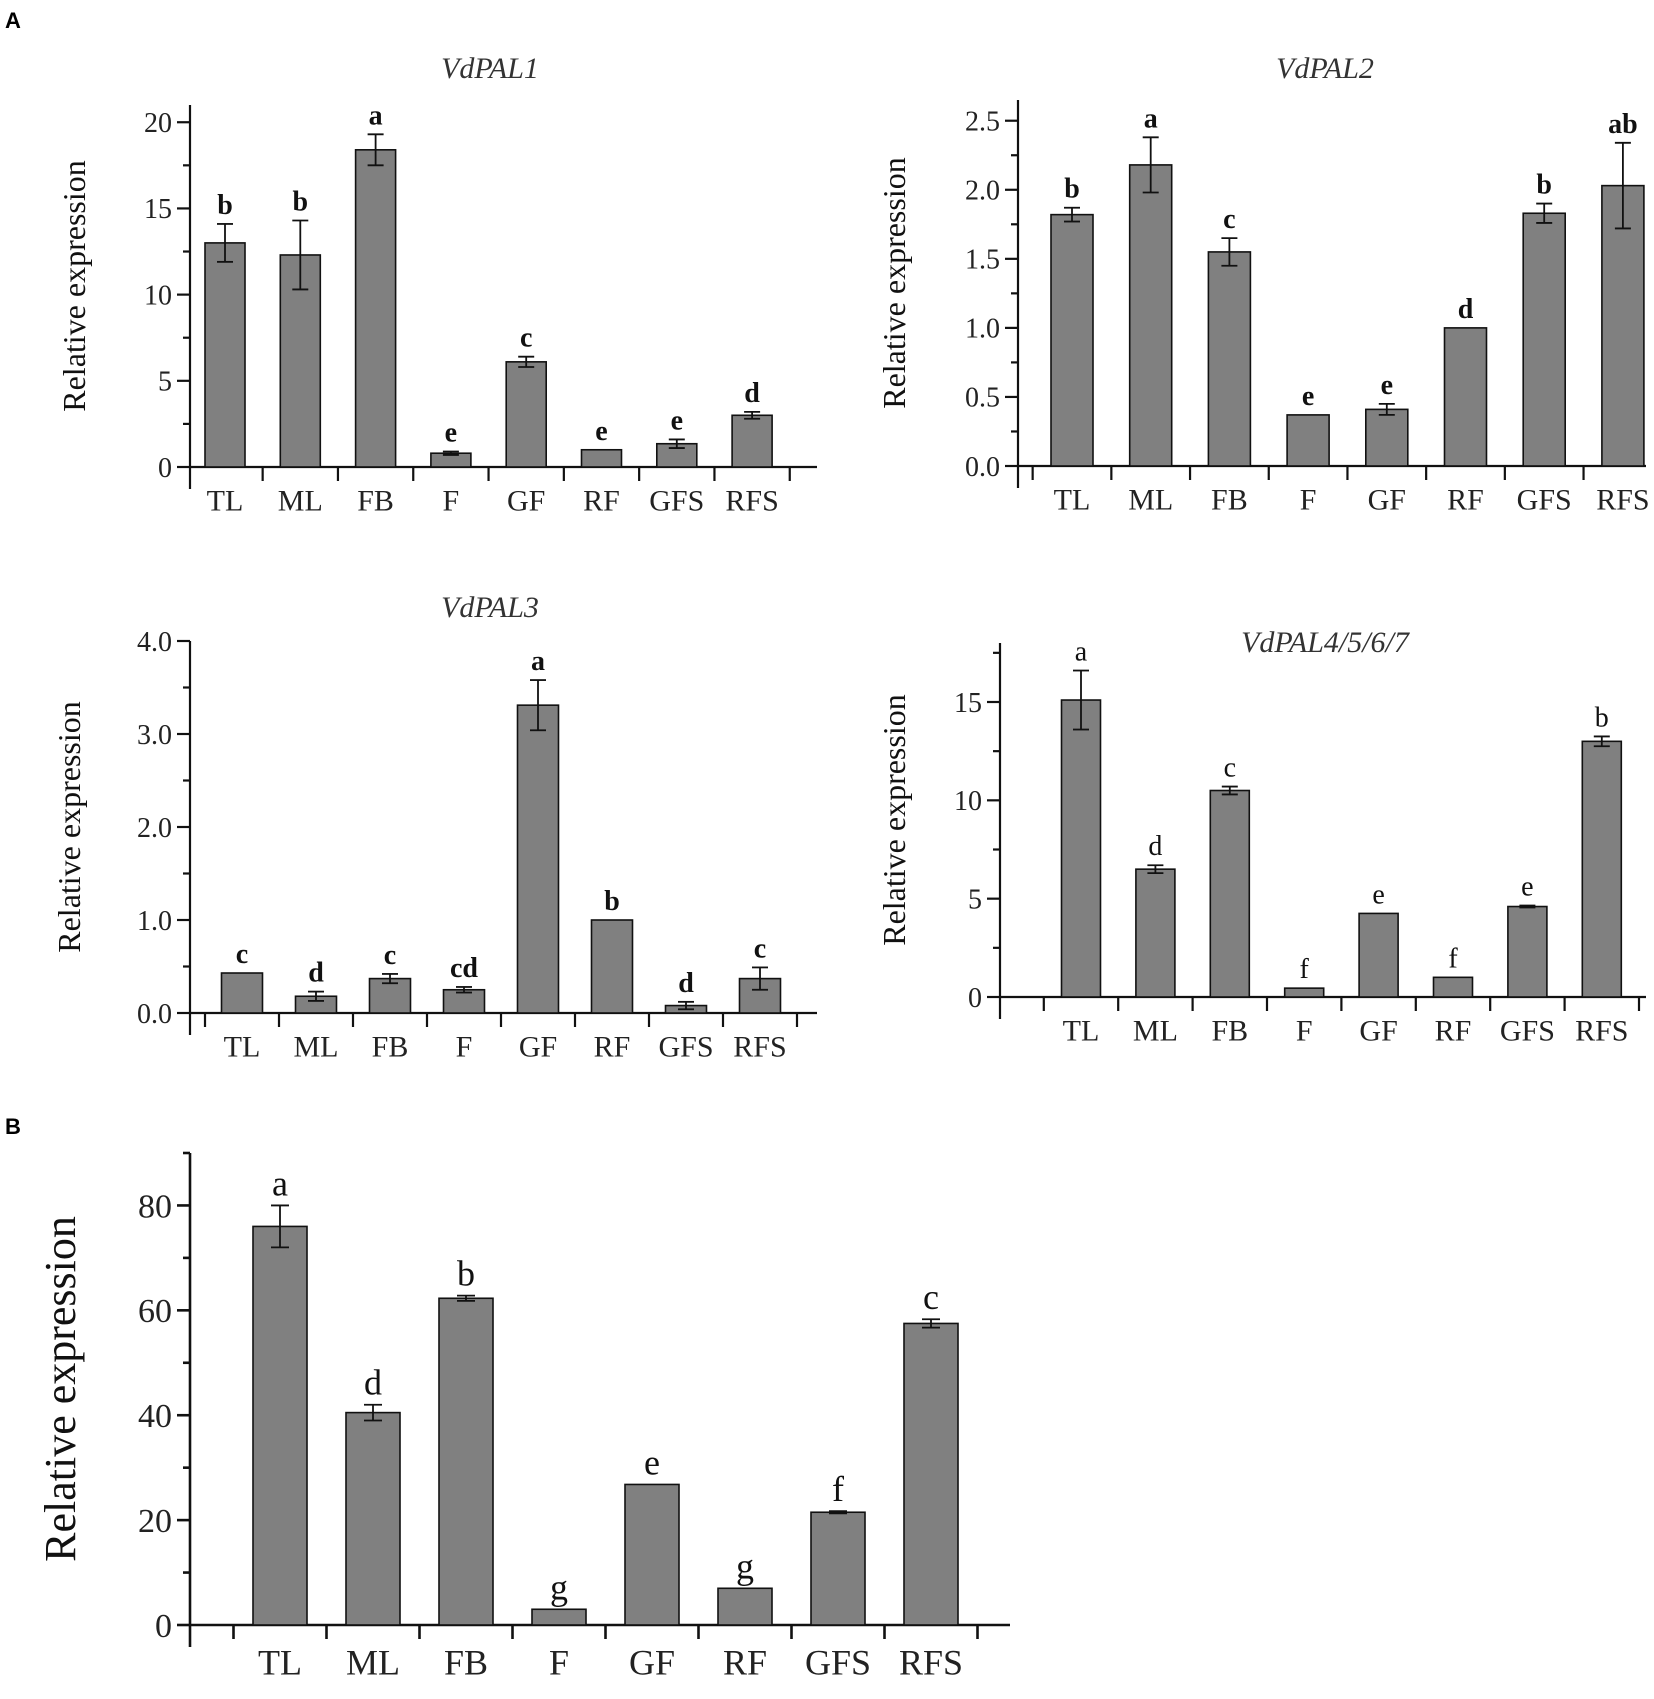 Image resolution: width=1654 pixels, height=1699 pixels. I want to click on y-tick-label: 1.0, so click(154, 921).